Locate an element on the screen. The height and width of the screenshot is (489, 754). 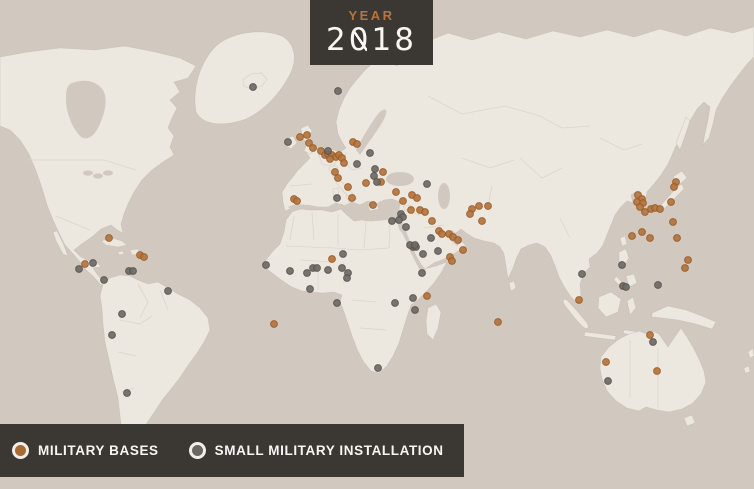
year-digit: 1 is located at coordinates (383, 40).